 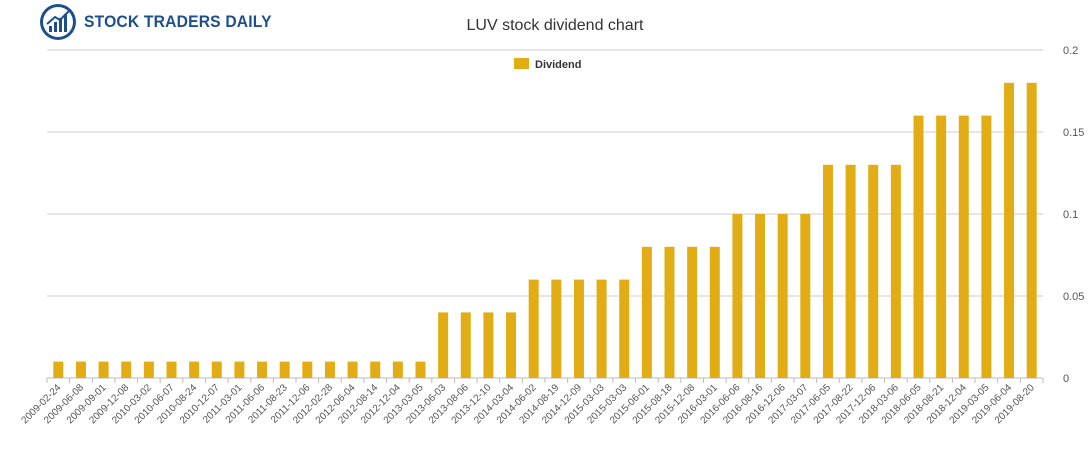 I want to click on y-tick-label: 0.1, so click(x=1070, y=215).